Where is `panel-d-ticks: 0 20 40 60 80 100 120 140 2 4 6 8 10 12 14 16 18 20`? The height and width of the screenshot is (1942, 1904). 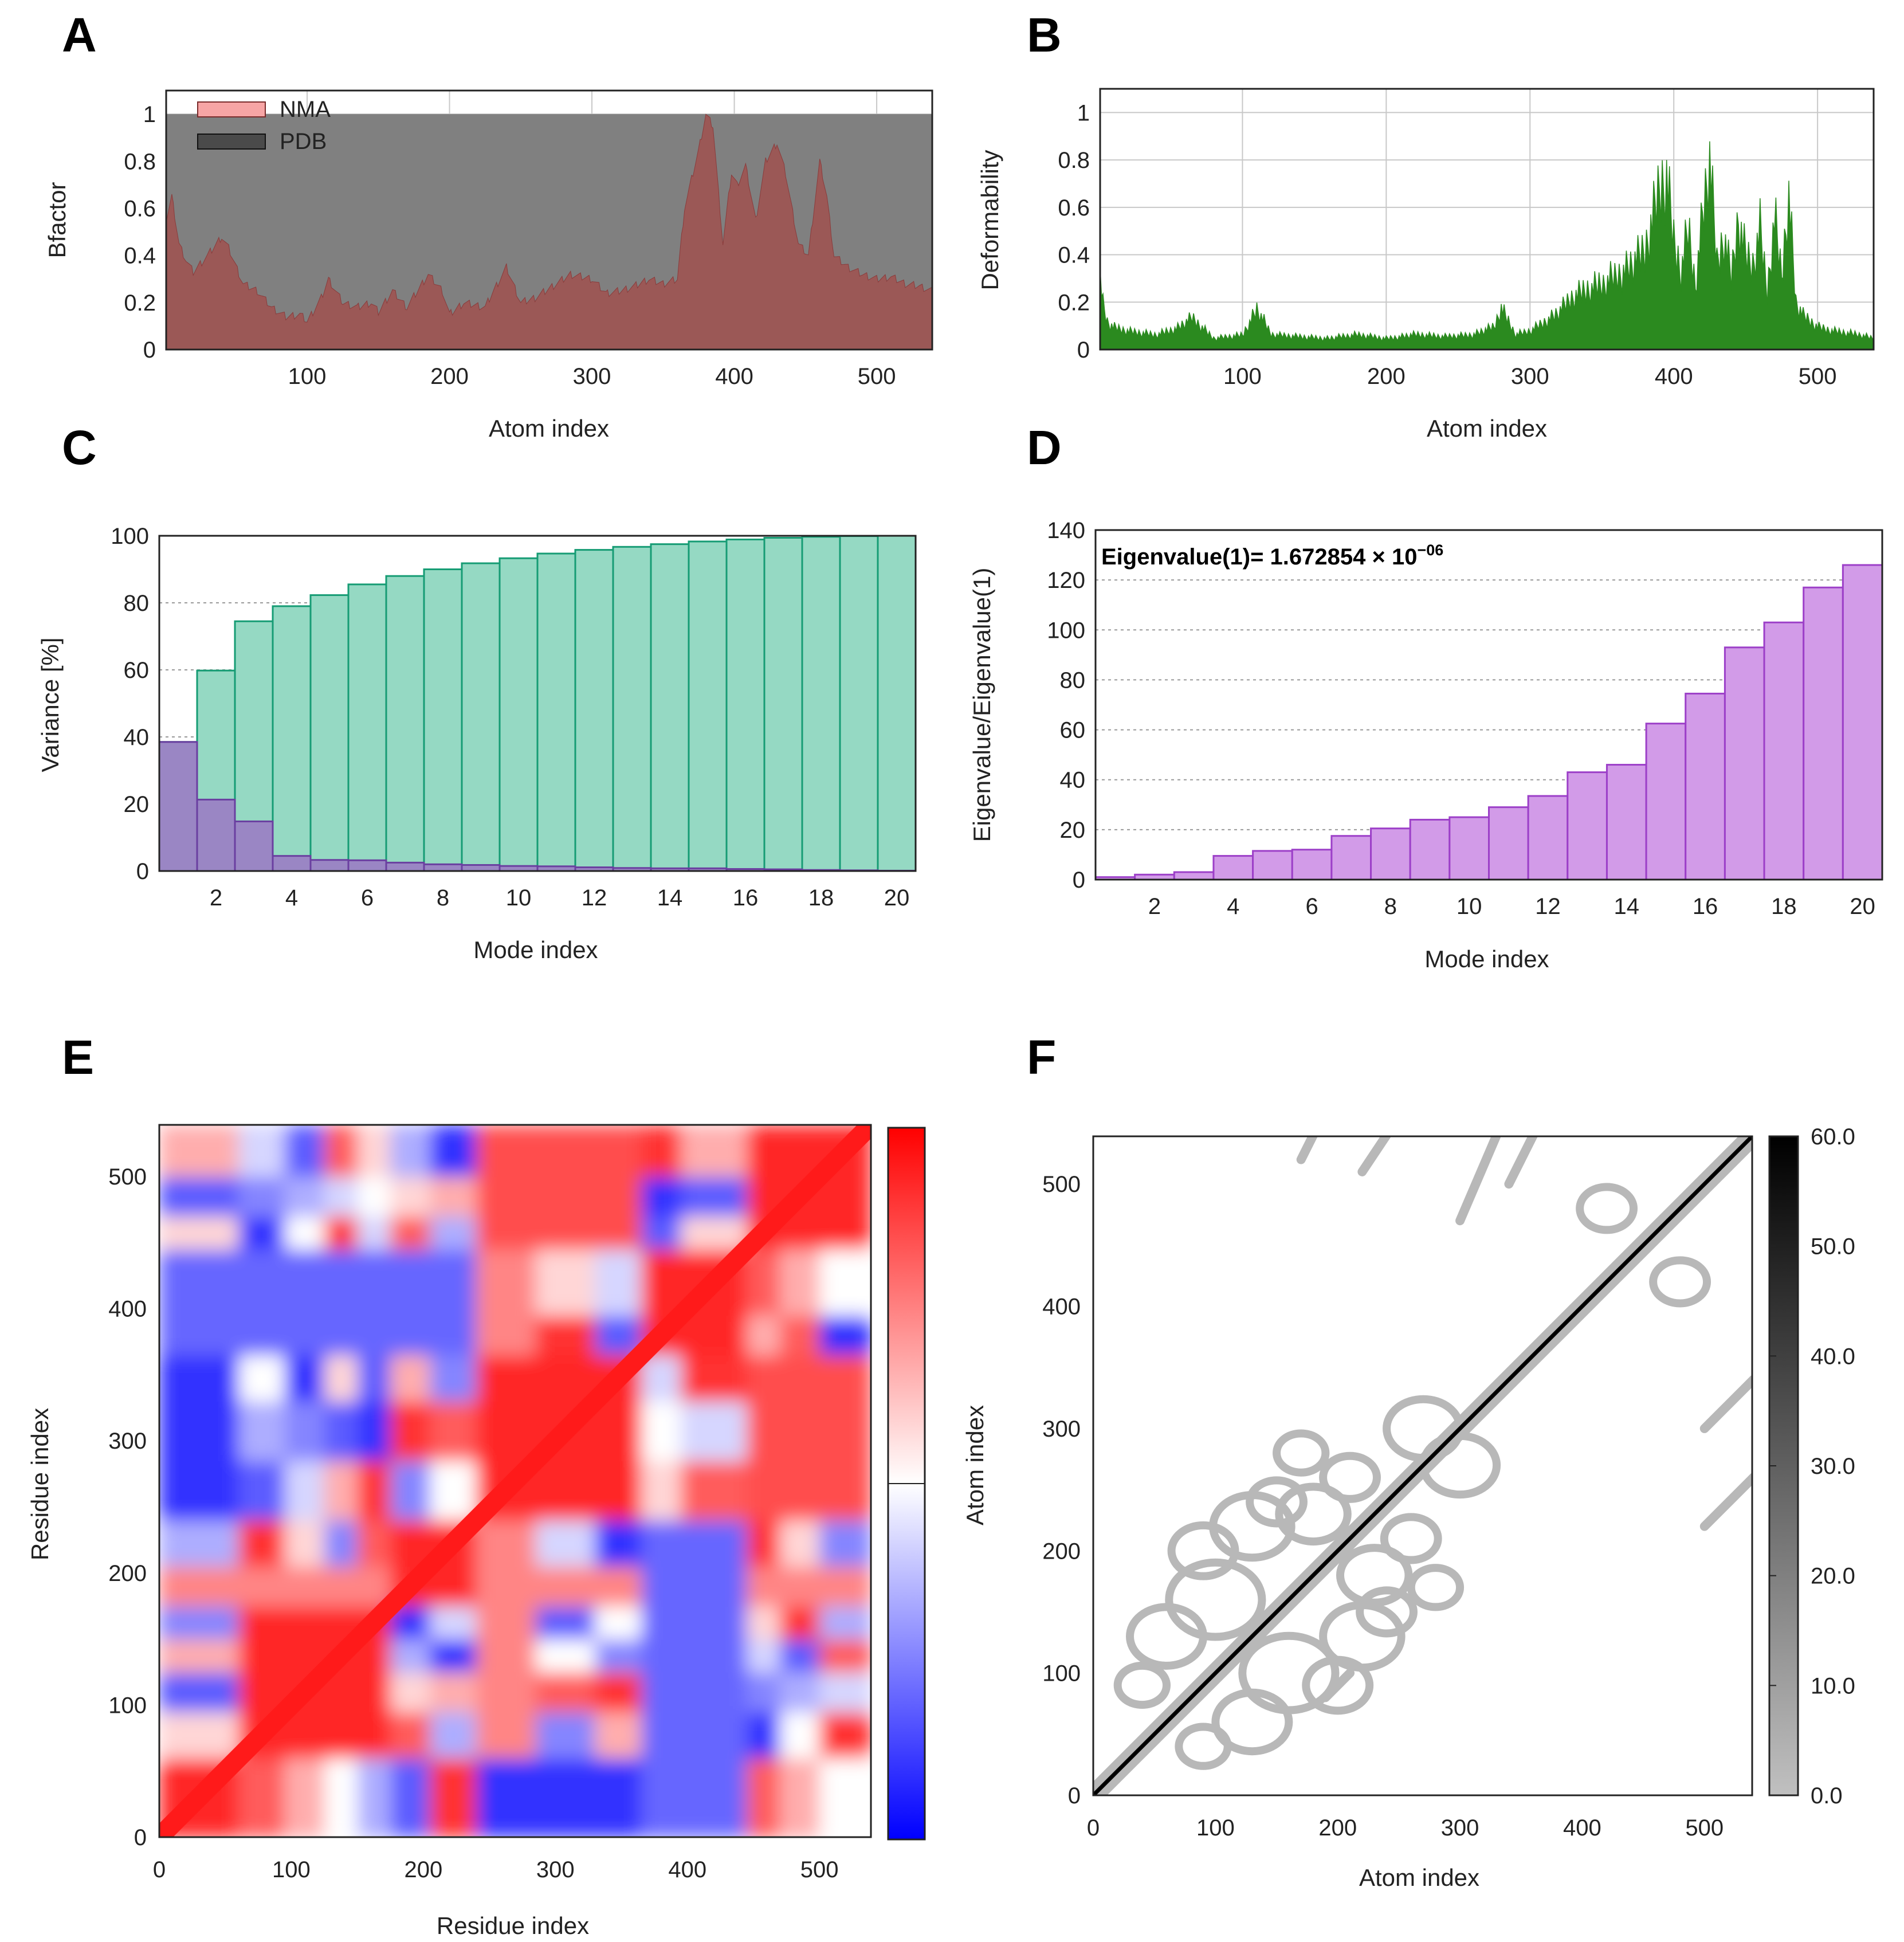 panel-d-ticks: 0 20 40 60 80 100 120 140 2 4 6 8 10 12 14 16 18 20 is located at coordinates (1461, 718).